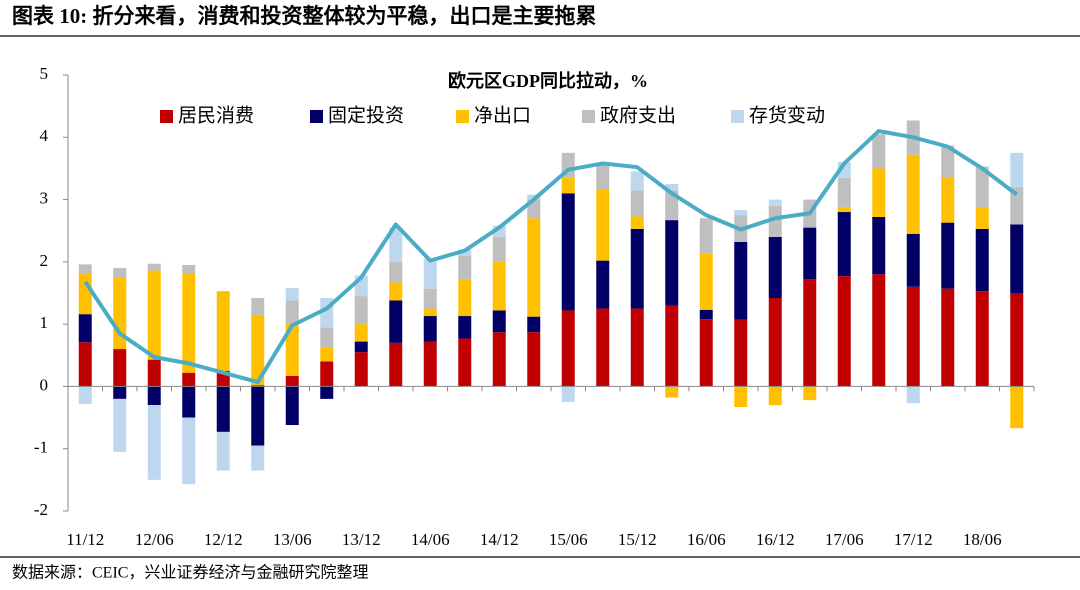 This screenshot has height=590, width=1080. What do you see at coordinates (223, 539) in the screenshot?
I see `x-tick-label: 12/12` at bounding box center [223, 539].